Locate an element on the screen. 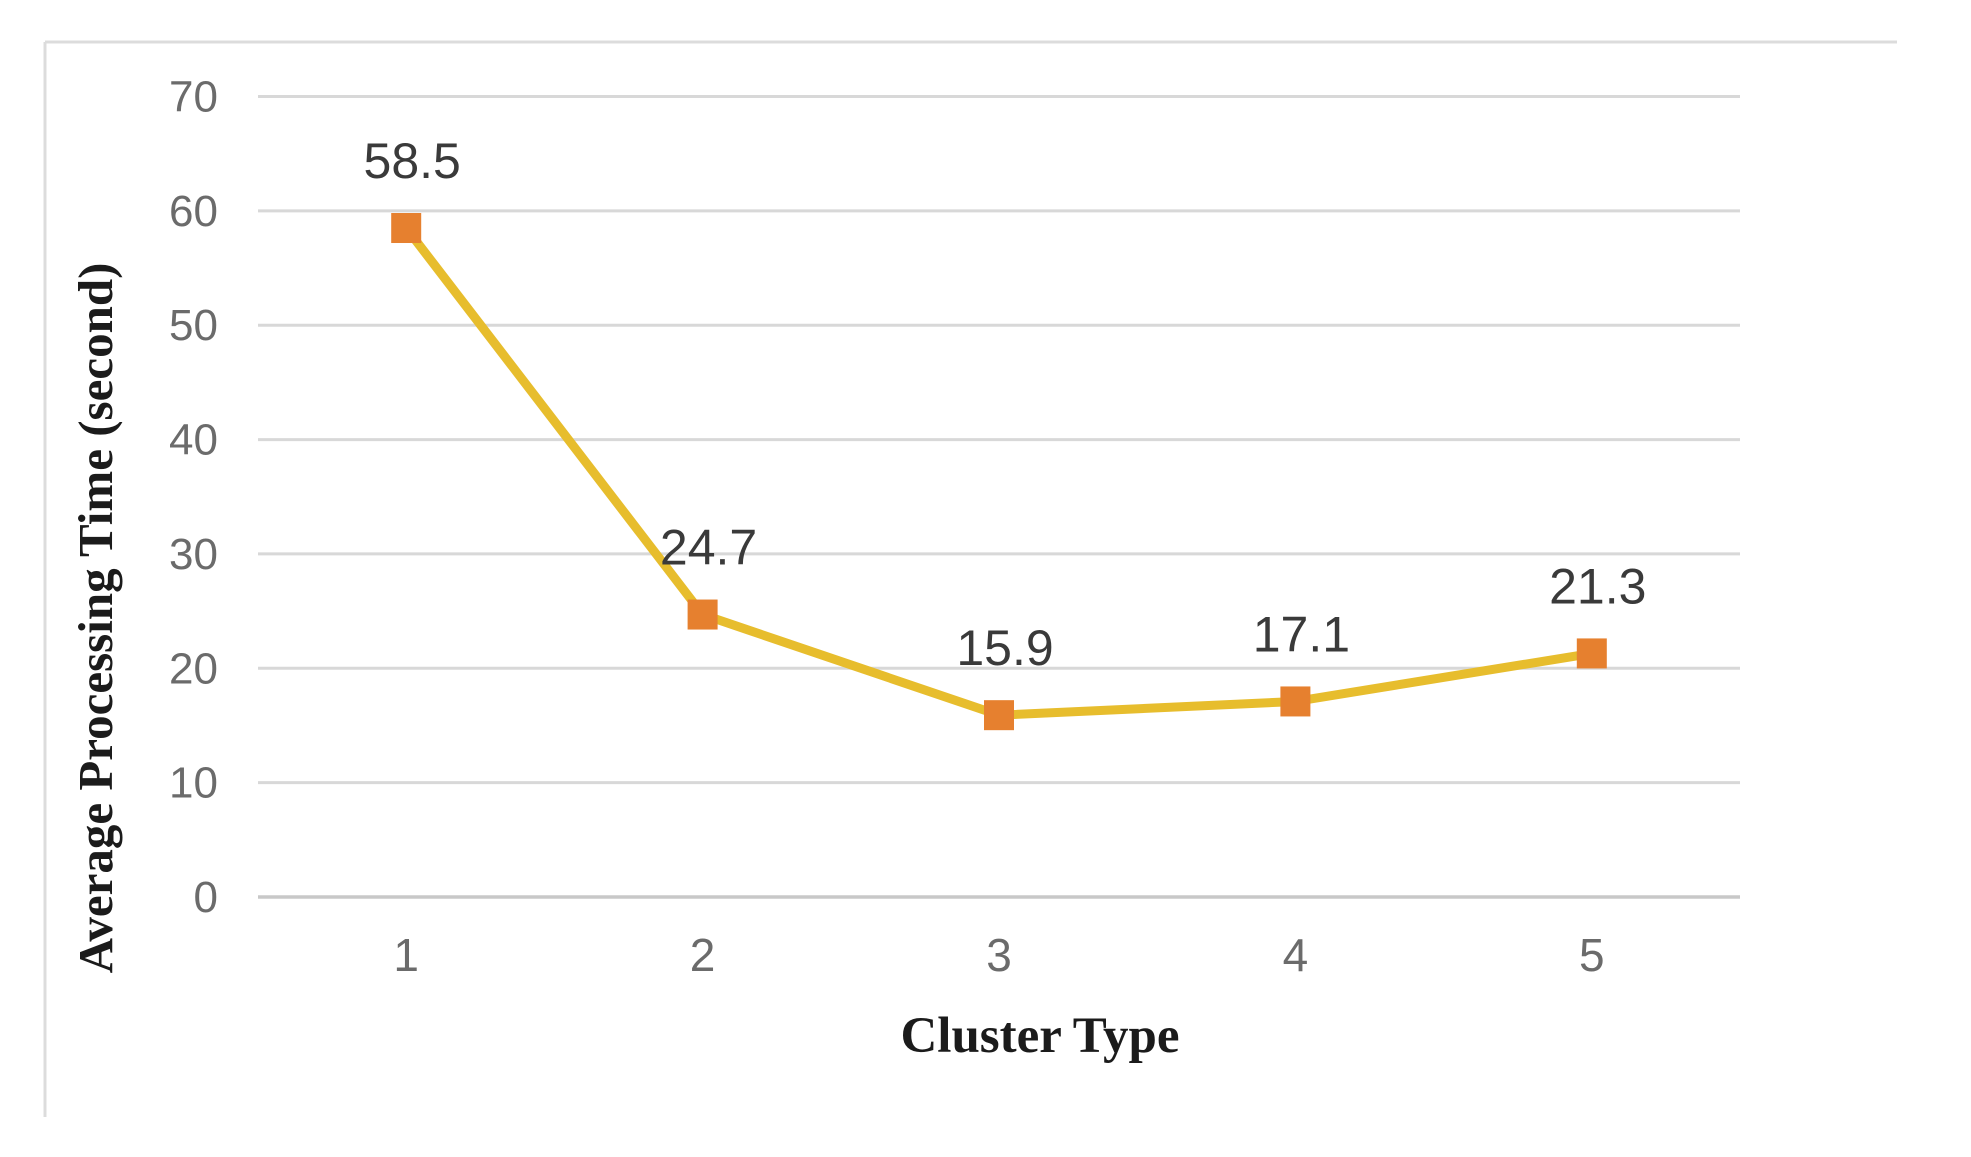 The width and height of the screenshot is (1971, 1157). data-point-label: 58.5 is located at coordinates (412, 161).